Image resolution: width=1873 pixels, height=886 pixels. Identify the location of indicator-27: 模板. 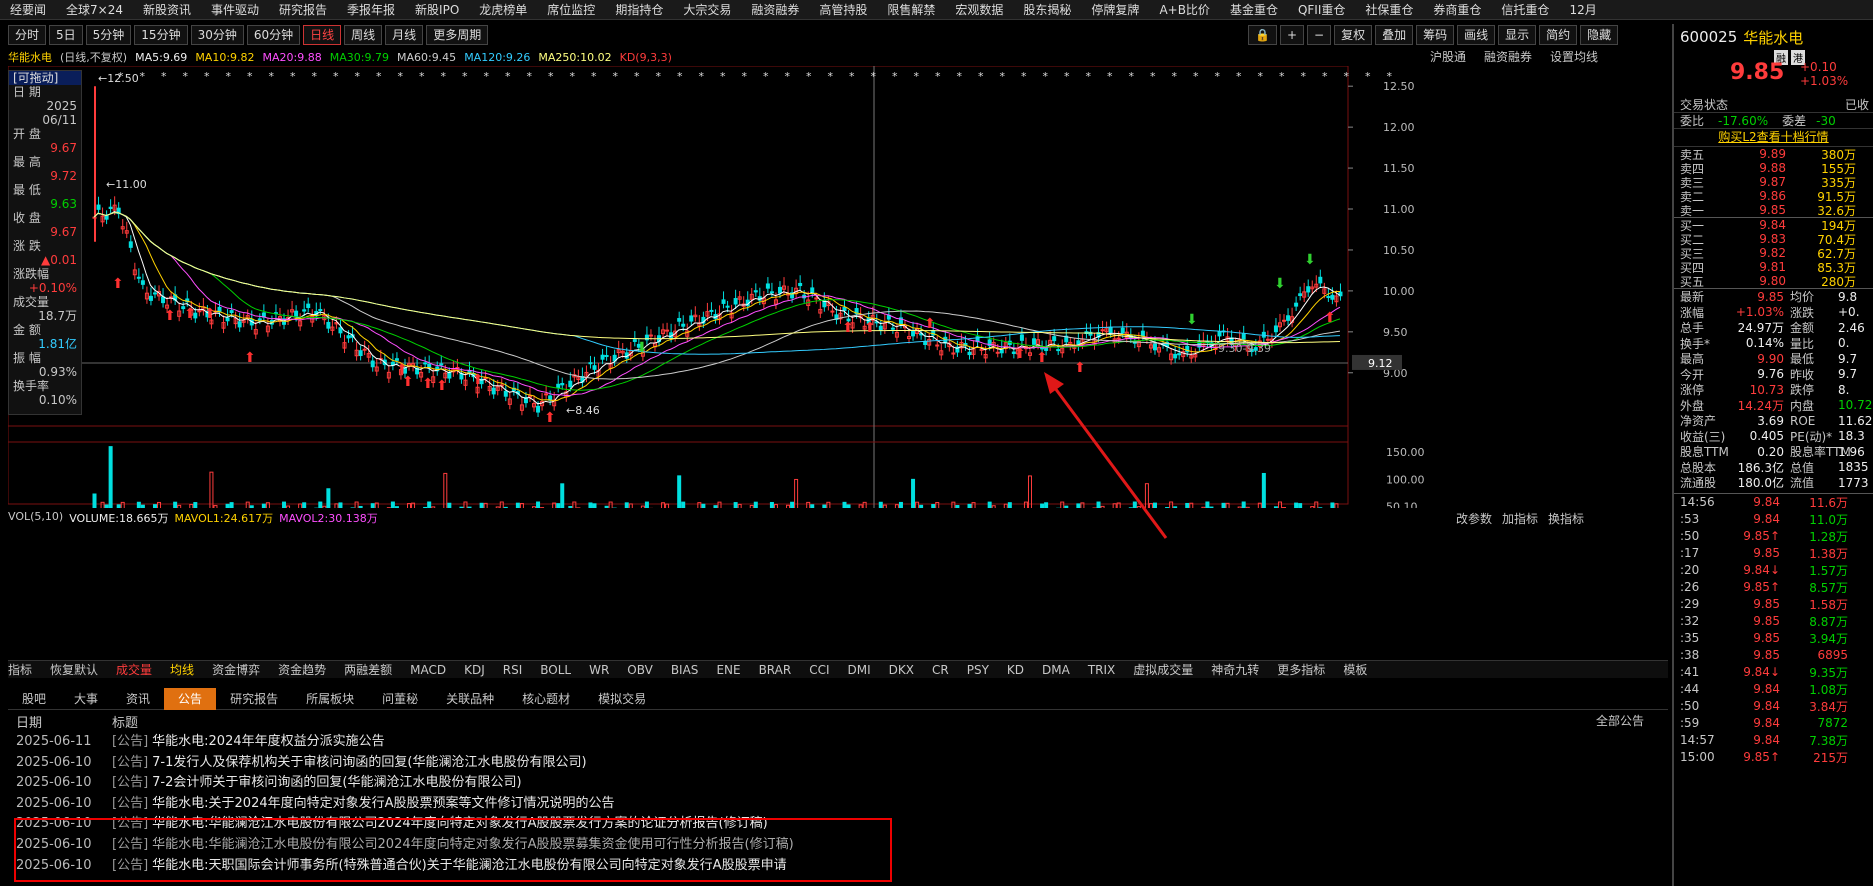
(1355, 670).